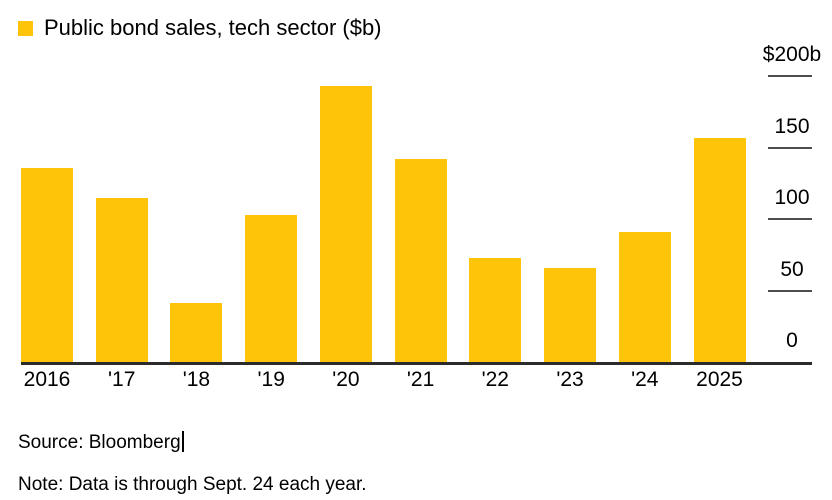  What do you see at coordinates (792, 340) in the screenshot?
I see `y-axis-label-0: 0` at bounding box center [792, 340].